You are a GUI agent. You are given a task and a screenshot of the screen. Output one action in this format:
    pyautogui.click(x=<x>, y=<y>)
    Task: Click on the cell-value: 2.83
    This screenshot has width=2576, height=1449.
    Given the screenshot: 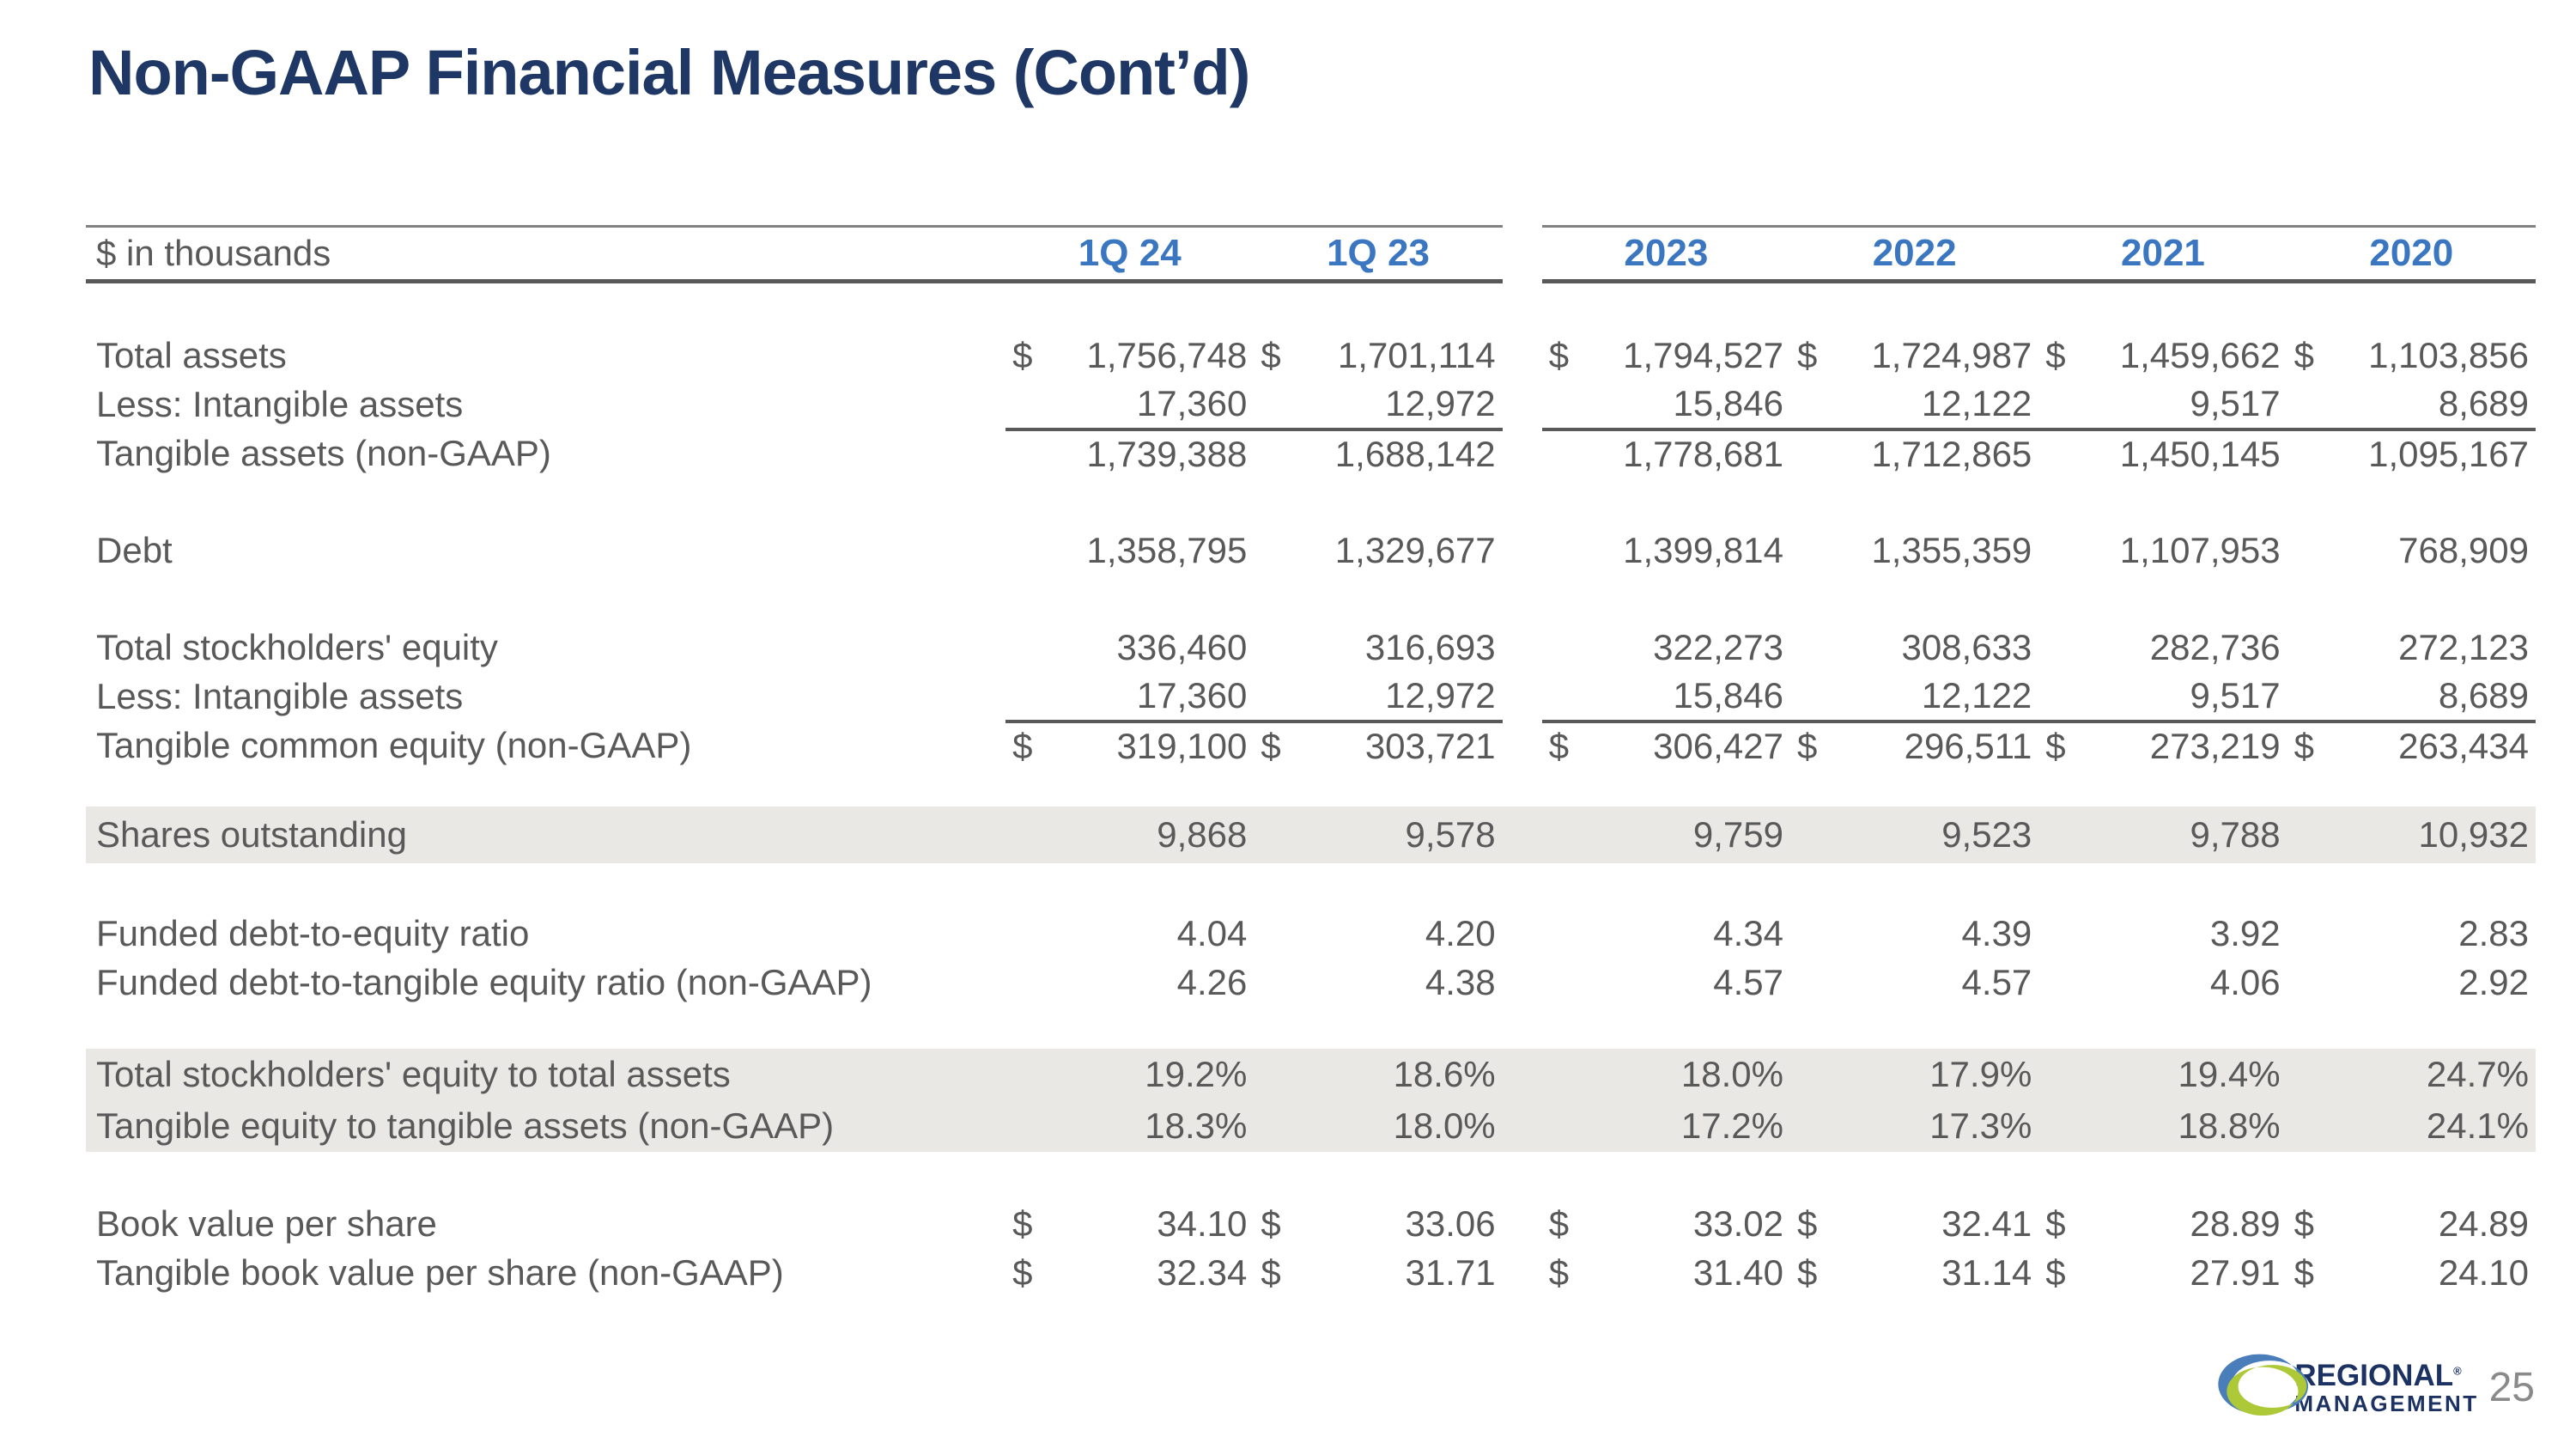 What is the action you would take?
    pyautogui.click(x=2493, y=933)
    